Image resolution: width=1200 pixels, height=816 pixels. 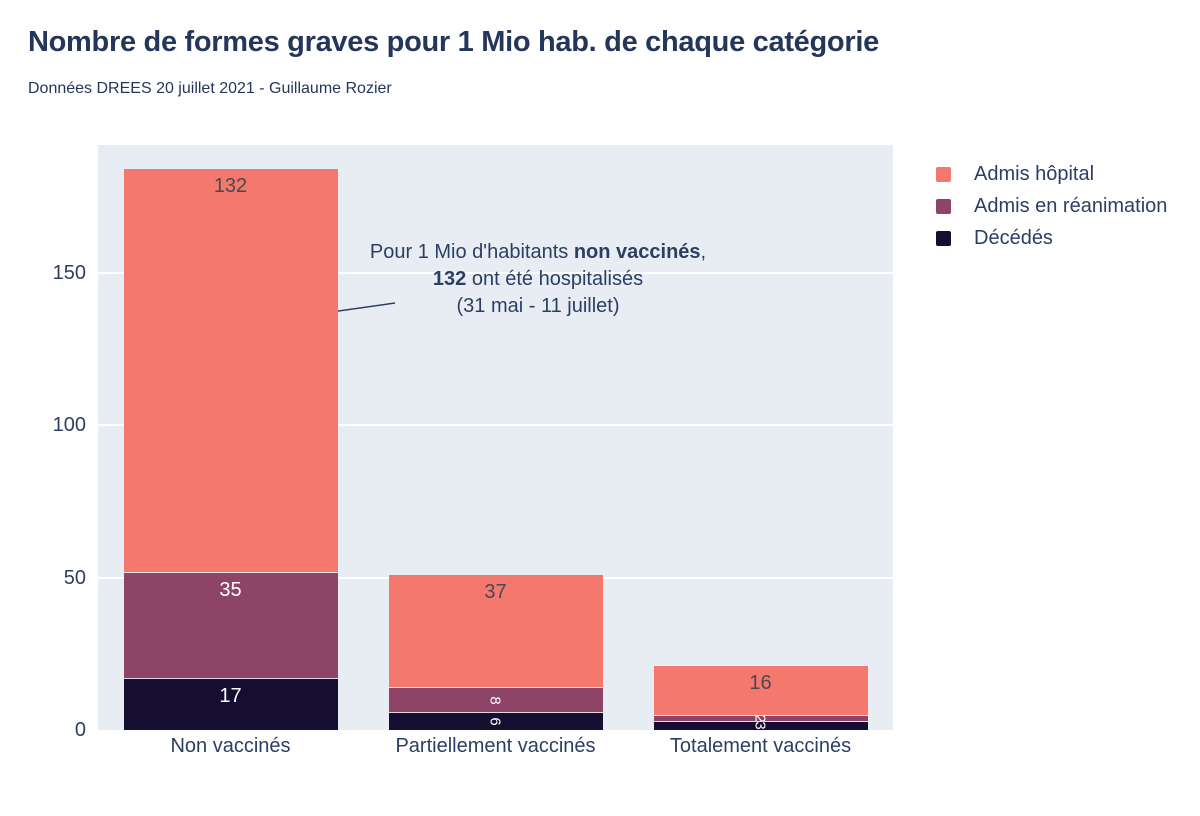 I want to click on y-tick-label: 150, so click(x=69, y=272).